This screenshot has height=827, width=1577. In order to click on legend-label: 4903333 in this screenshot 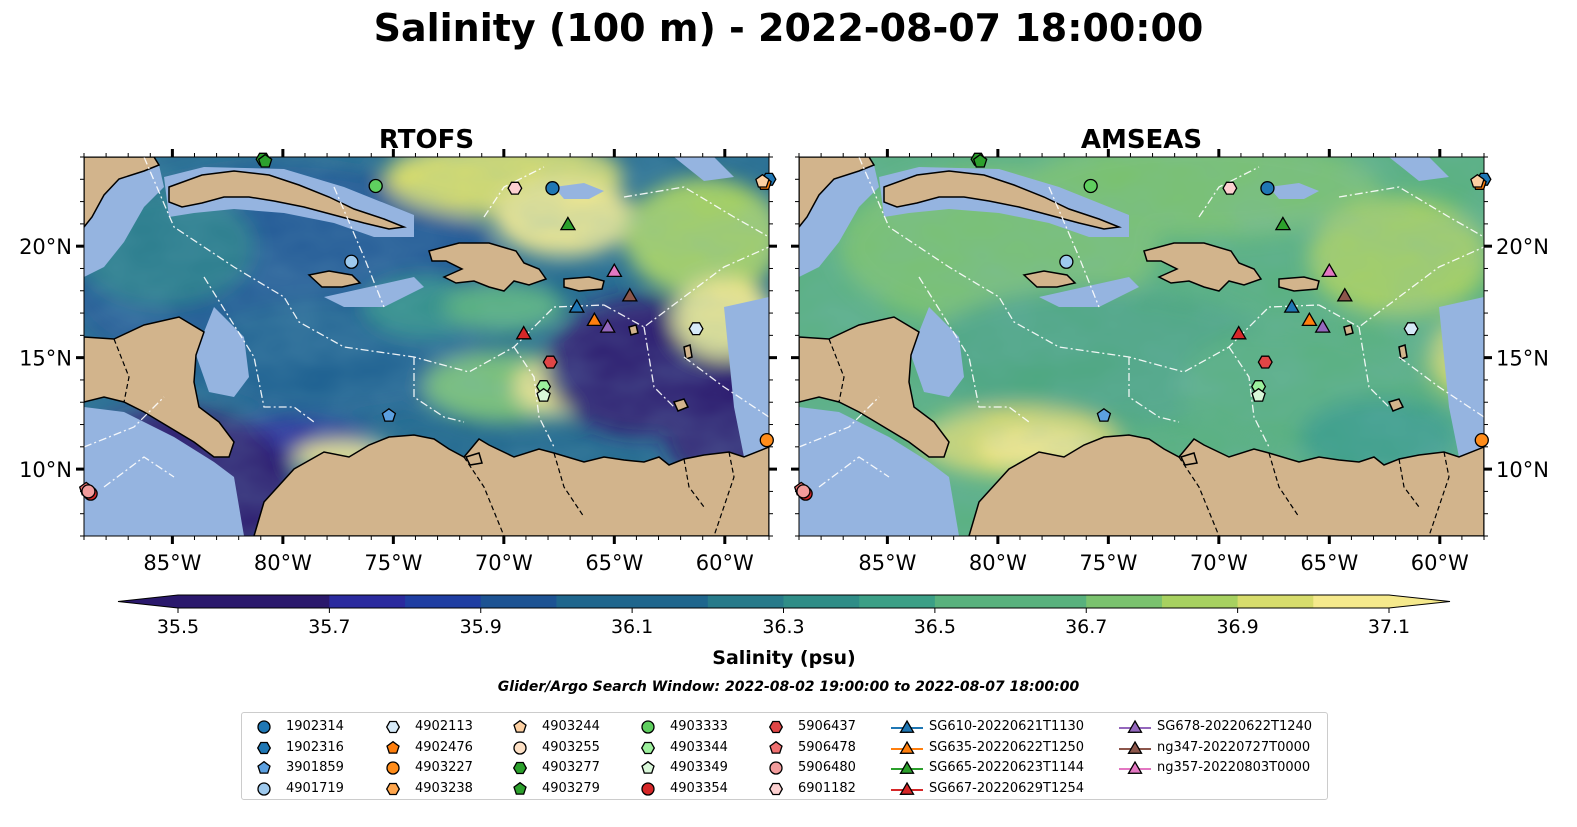, I will do `click(699, 726)`.